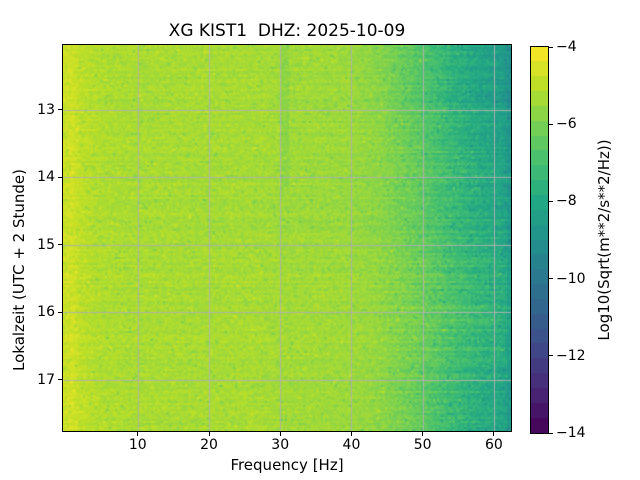 The height and width of the screenshot is (480, 640). I want to click on colorbar, so click(539, 240).